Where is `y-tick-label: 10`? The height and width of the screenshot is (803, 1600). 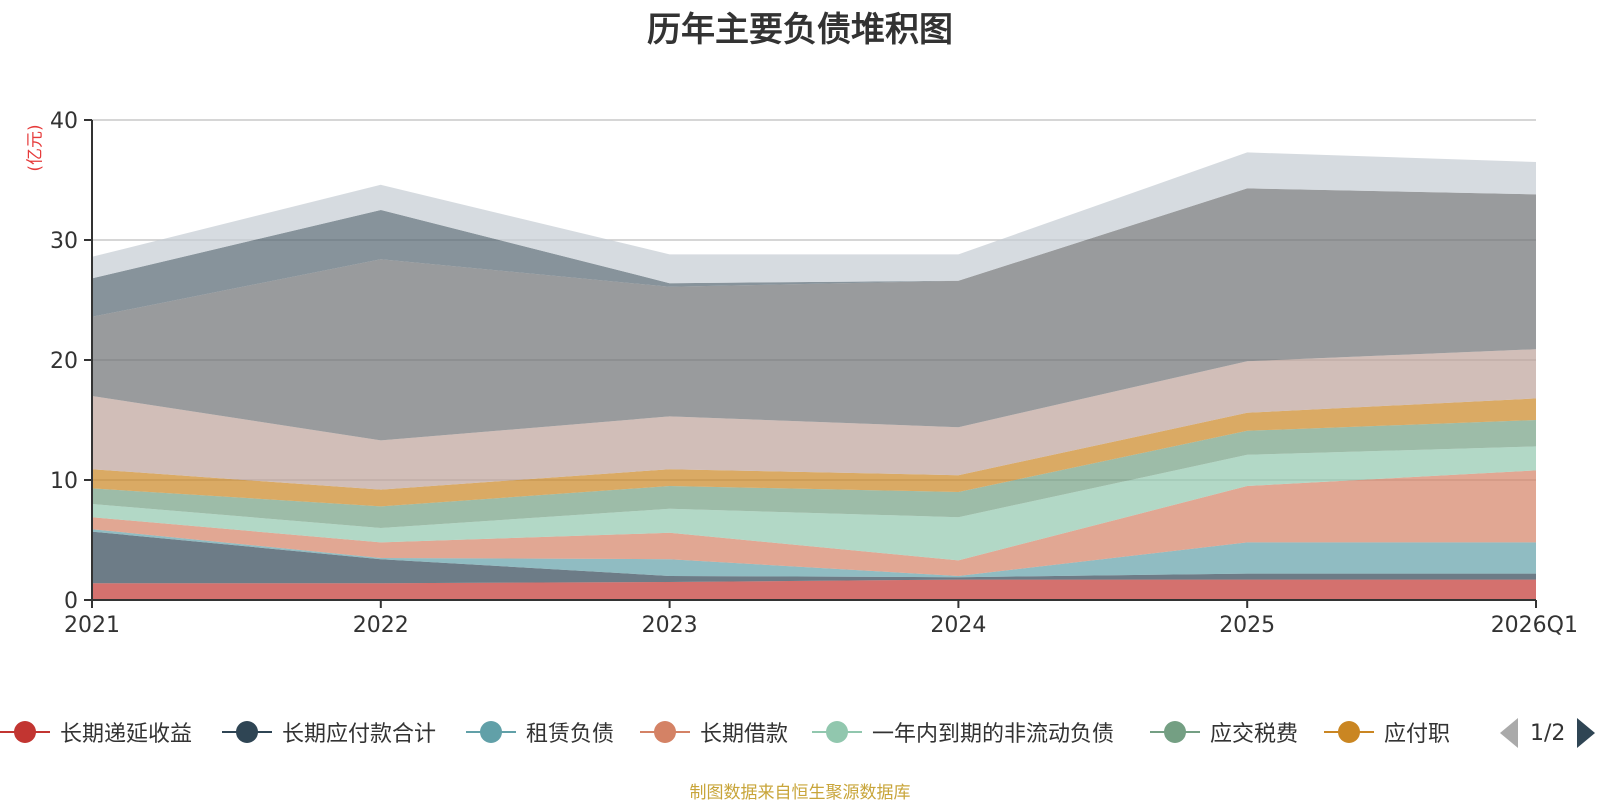 y-tick-label: 10 is located at coordinates (64, 481).